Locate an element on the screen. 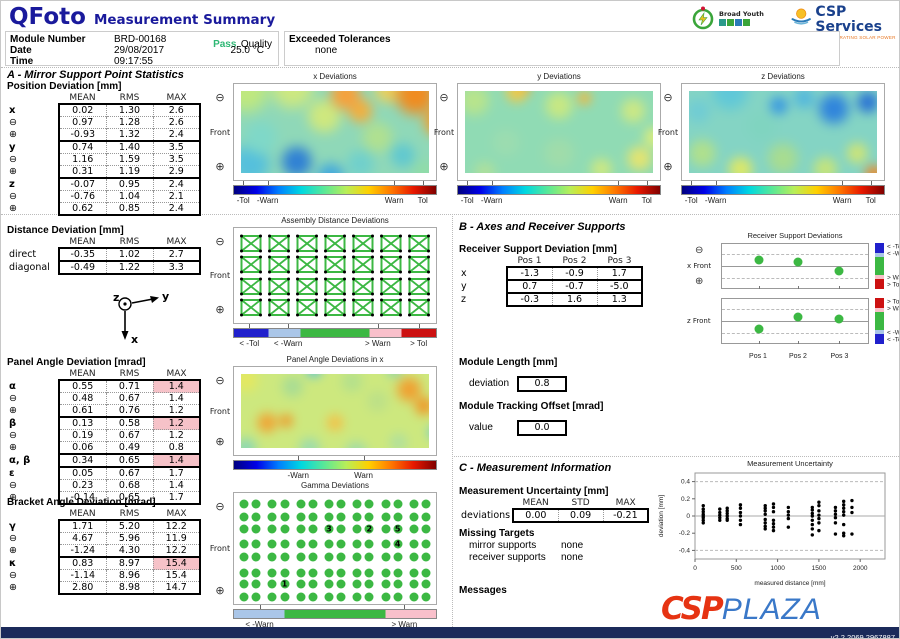 The image size is (900, 639). gamma-dot-number: 1 is located at coordinates (284, 584).